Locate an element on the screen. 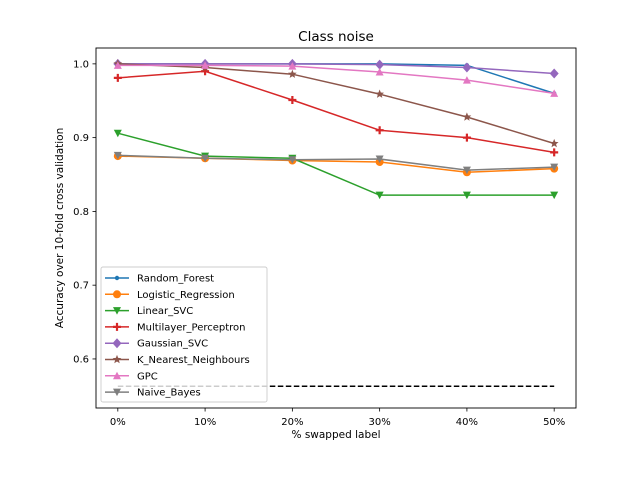 This screenshot has width=640, height=480. series-line-multilayer-perceptron is located at coordinates (336, 112).